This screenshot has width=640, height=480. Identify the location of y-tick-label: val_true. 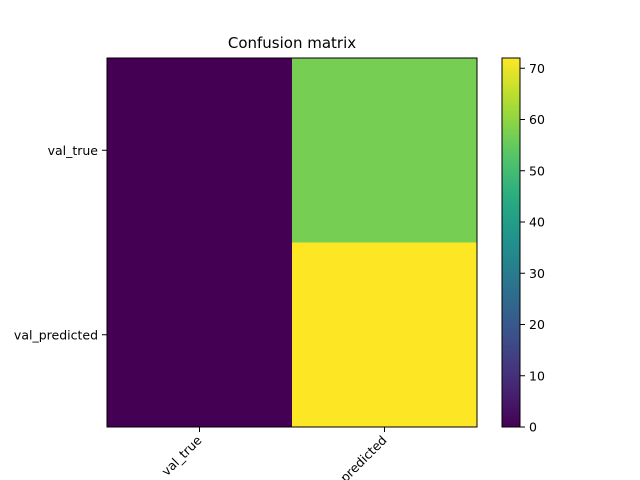
(73, 150).